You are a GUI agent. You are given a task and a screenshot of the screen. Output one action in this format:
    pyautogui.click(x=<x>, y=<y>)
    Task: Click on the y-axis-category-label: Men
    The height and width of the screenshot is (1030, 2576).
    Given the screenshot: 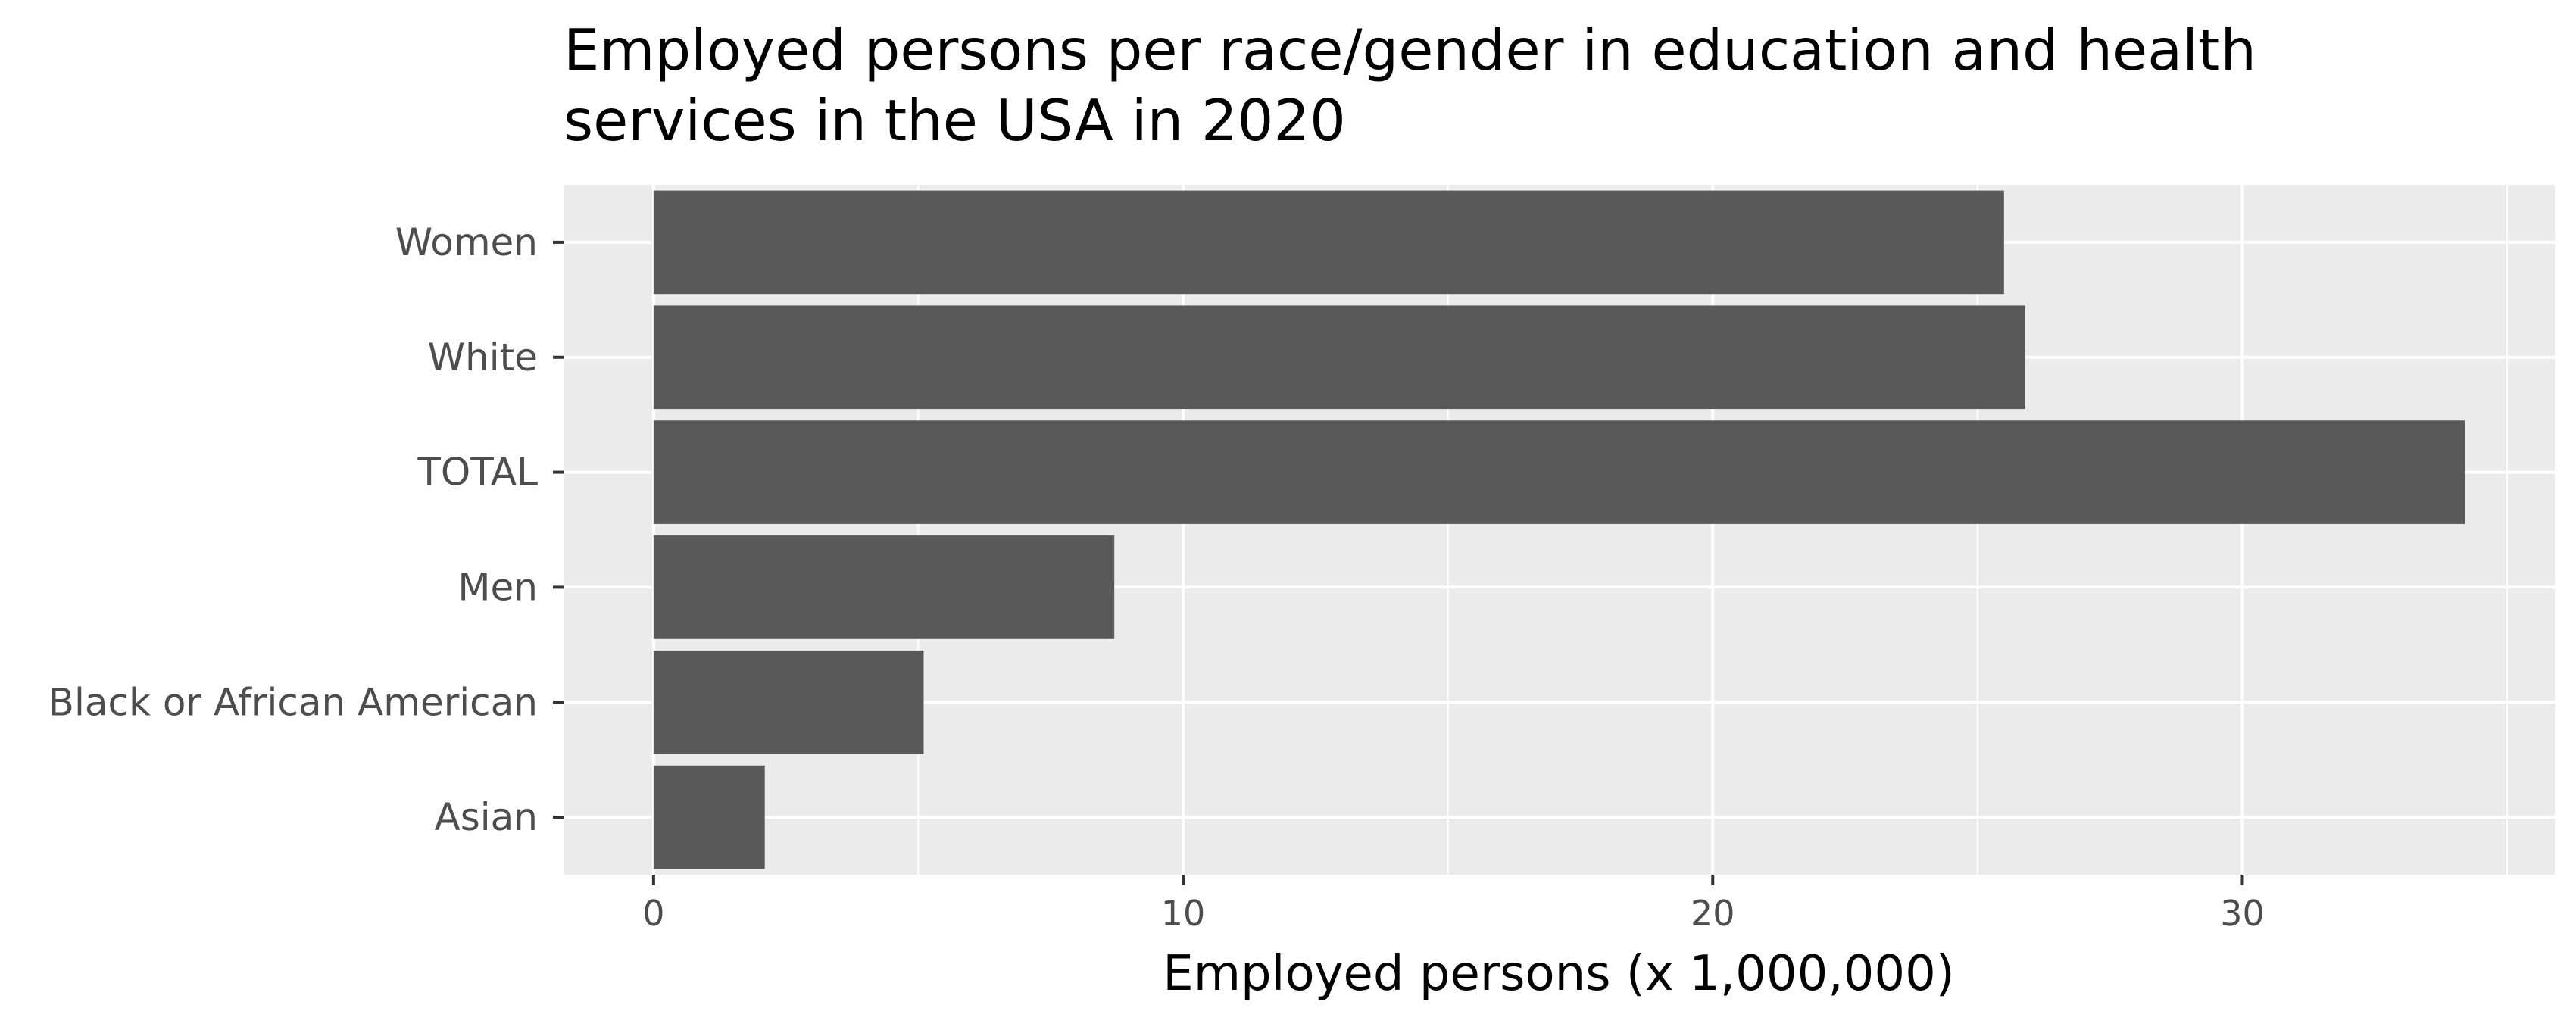 What is the action you would take?
    pyautogui.click(x=498, y=587)
    